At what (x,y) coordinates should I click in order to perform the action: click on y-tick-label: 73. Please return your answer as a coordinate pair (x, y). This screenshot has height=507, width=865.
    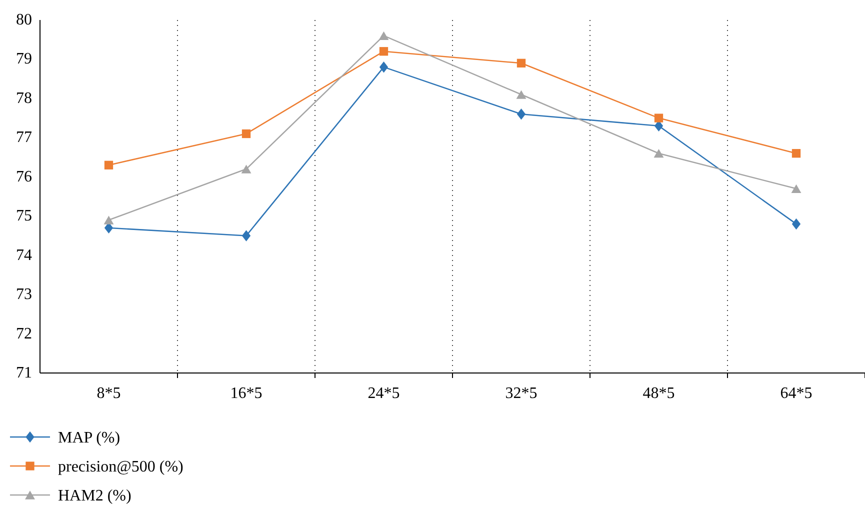
    Looking at the image, I should click on (24, 295).